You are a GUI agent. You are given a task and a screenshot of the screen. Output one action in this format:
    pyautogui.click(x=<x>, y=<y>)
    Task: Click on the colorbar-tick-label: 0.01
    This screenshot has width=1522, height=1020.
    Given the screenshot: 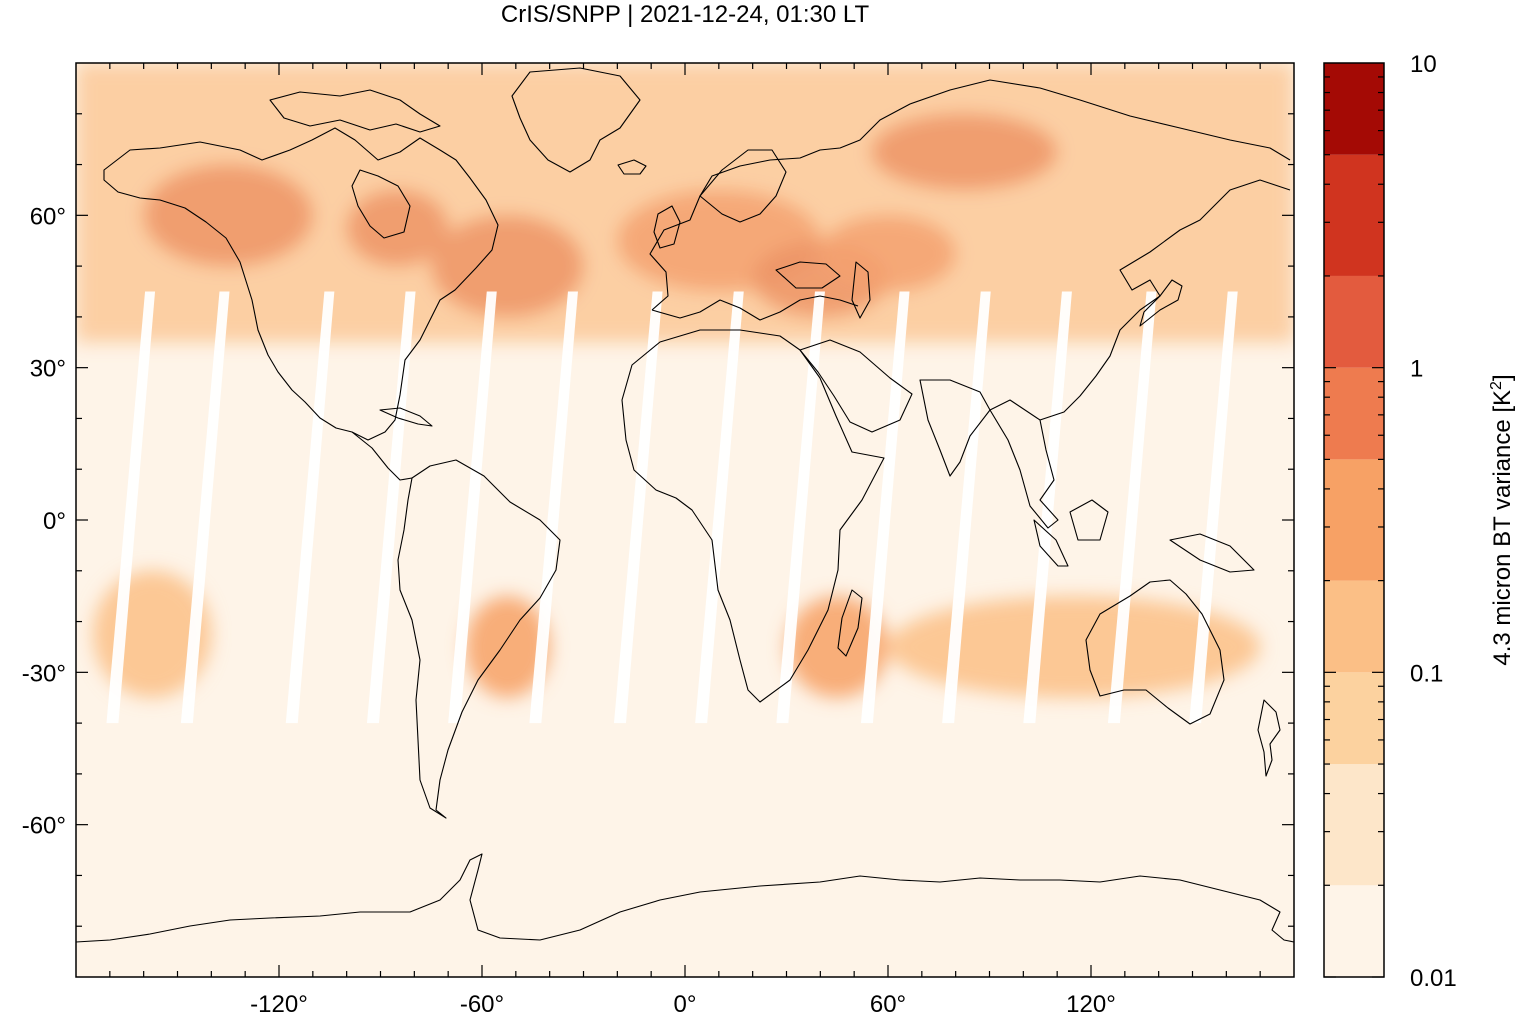 What is the action you would take?
    pyautogui.click(x=1433, y=978)
    